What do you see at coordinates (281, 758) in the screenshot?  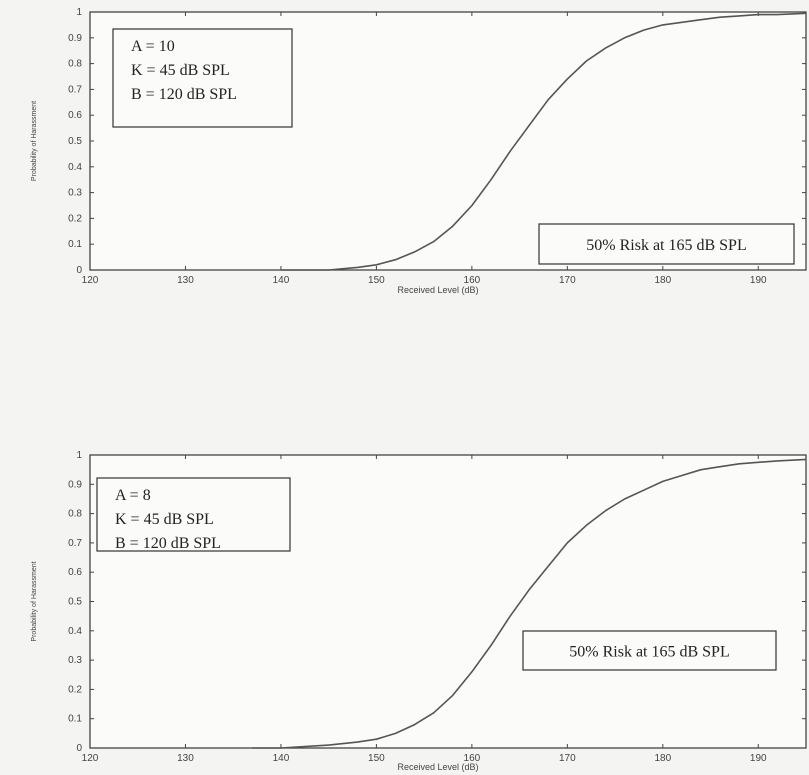 I see `bottom-xtick-label: 140` at bounding box center [281, 758].